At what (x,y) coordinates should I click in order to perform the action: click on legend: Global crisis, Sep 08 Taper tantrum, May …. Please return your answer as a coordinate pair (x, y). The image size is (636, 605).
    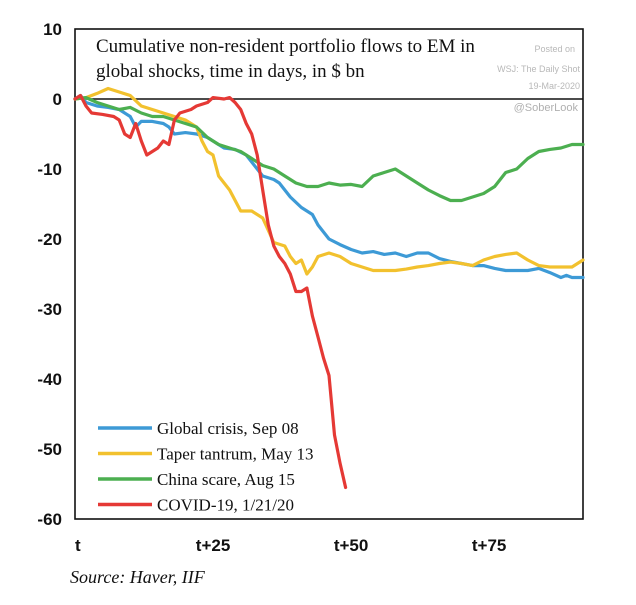
    Looking at the image, I should click on (206, 467).